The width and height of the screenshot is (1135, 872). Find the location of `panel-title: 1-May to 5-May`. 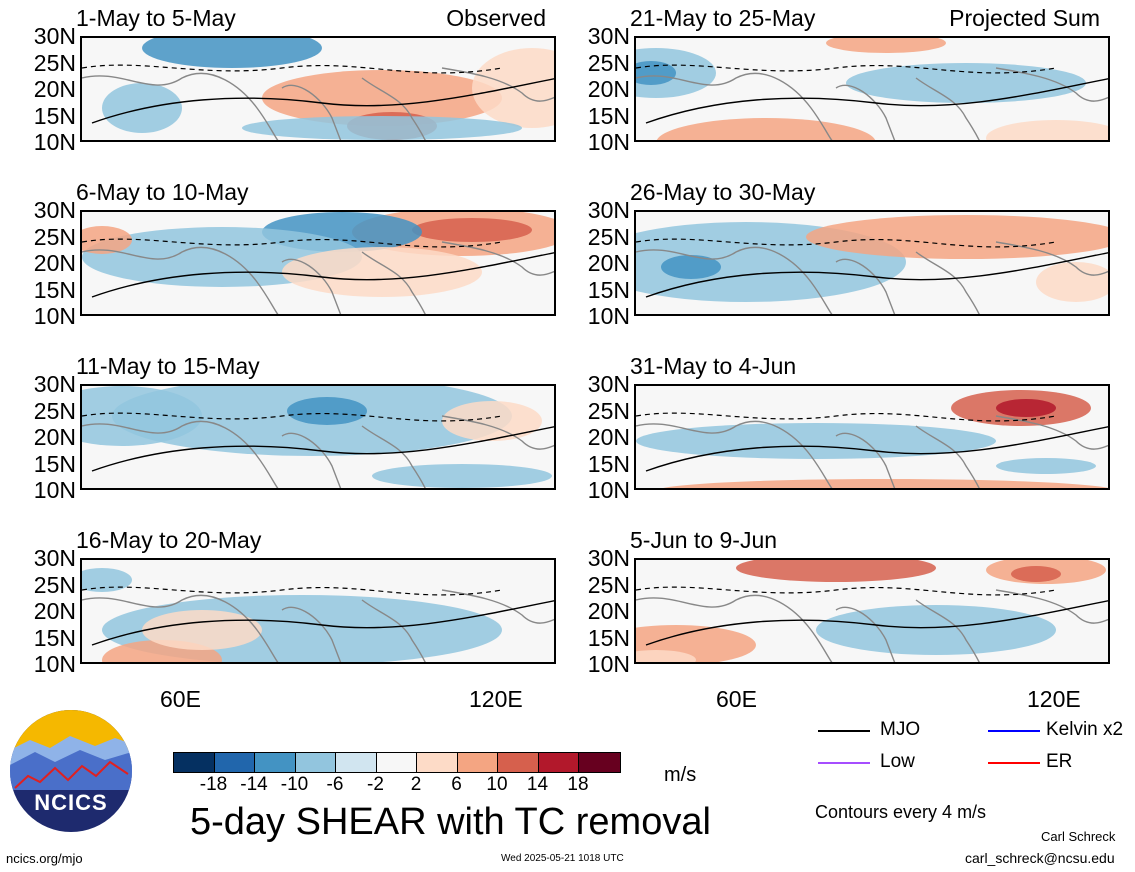

panel-title: 1-May to 5-May is located at coordinates (156, 18).